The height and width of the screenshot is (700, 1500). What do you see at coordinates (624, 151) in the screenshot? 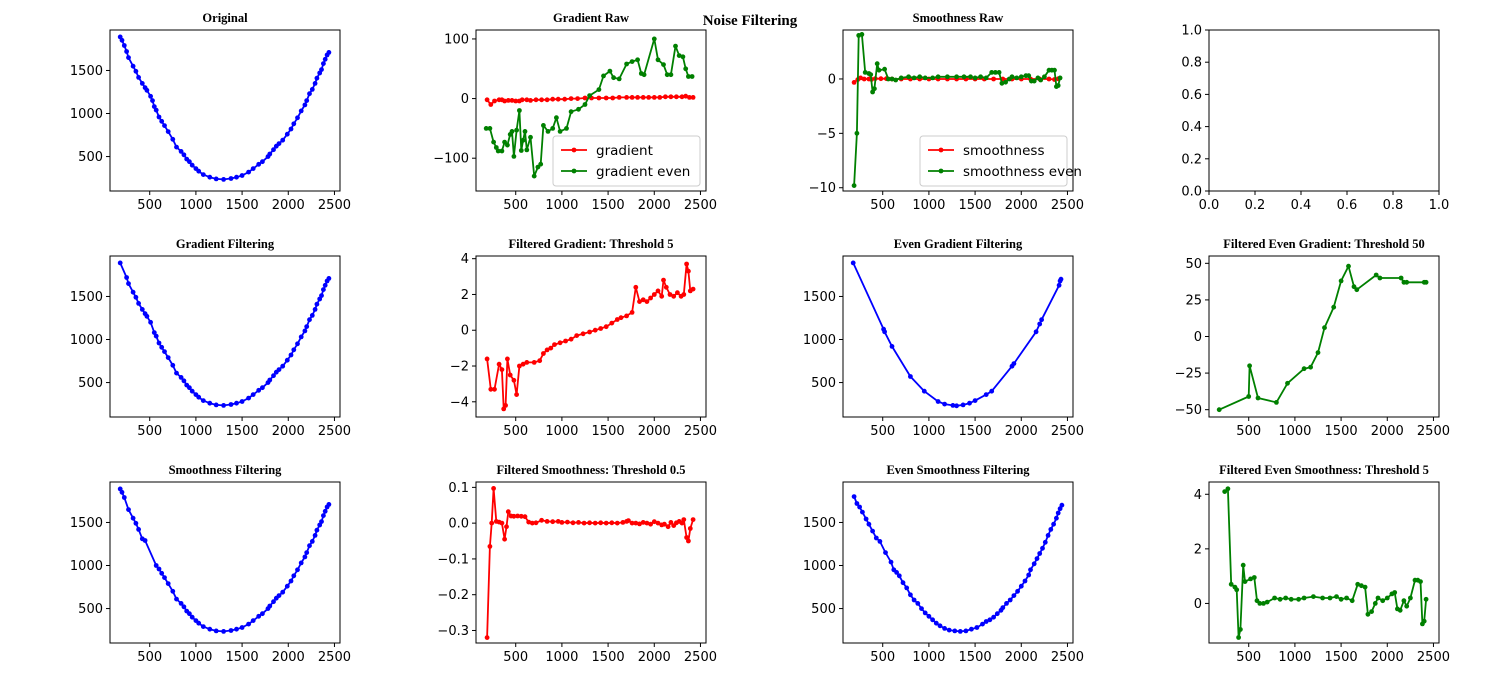
I see `legend-label: gradient` at bounding box center [624, 151].